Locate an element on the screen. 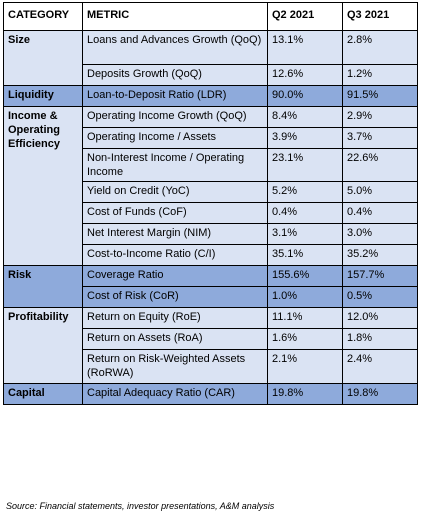 This screenshot has width=421, height=515. table-row: Cost of Funds (CoF) 0.4% 0.4% is located at coordinates (211, 213).